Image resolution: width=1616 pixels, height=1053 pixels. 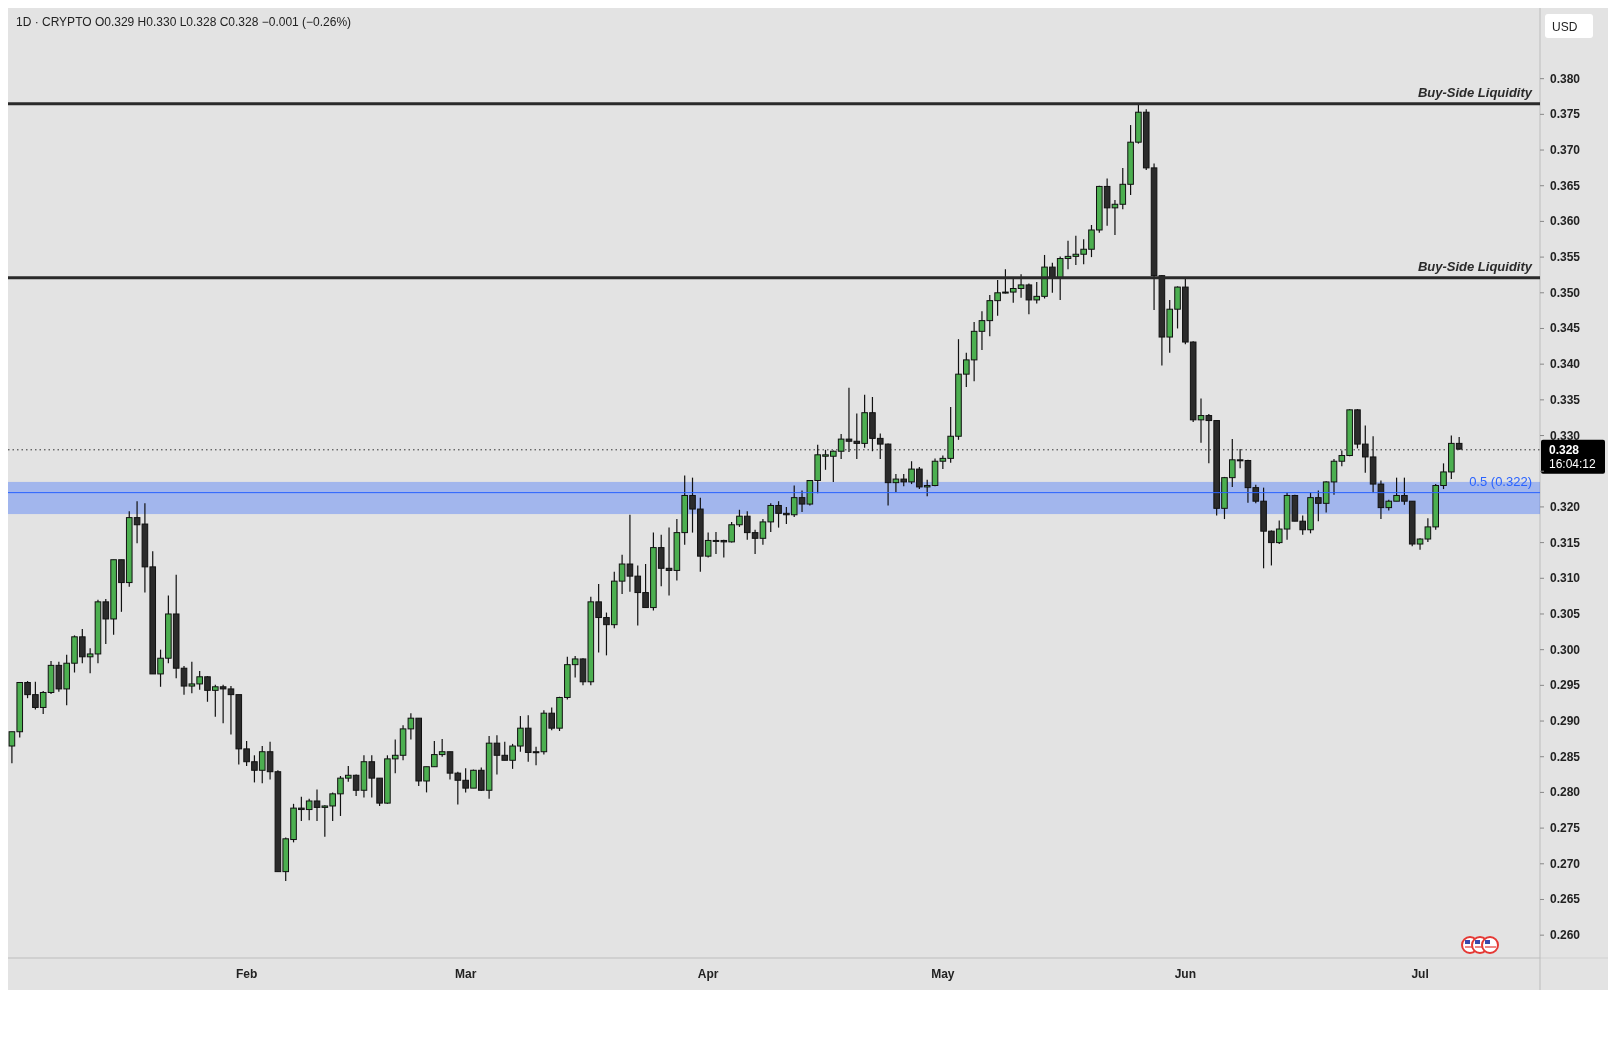 What do you see at coordinates (708, 974) in the screenshot?
I see `x-tick-label: Apr` at bounding box center [708, 974].